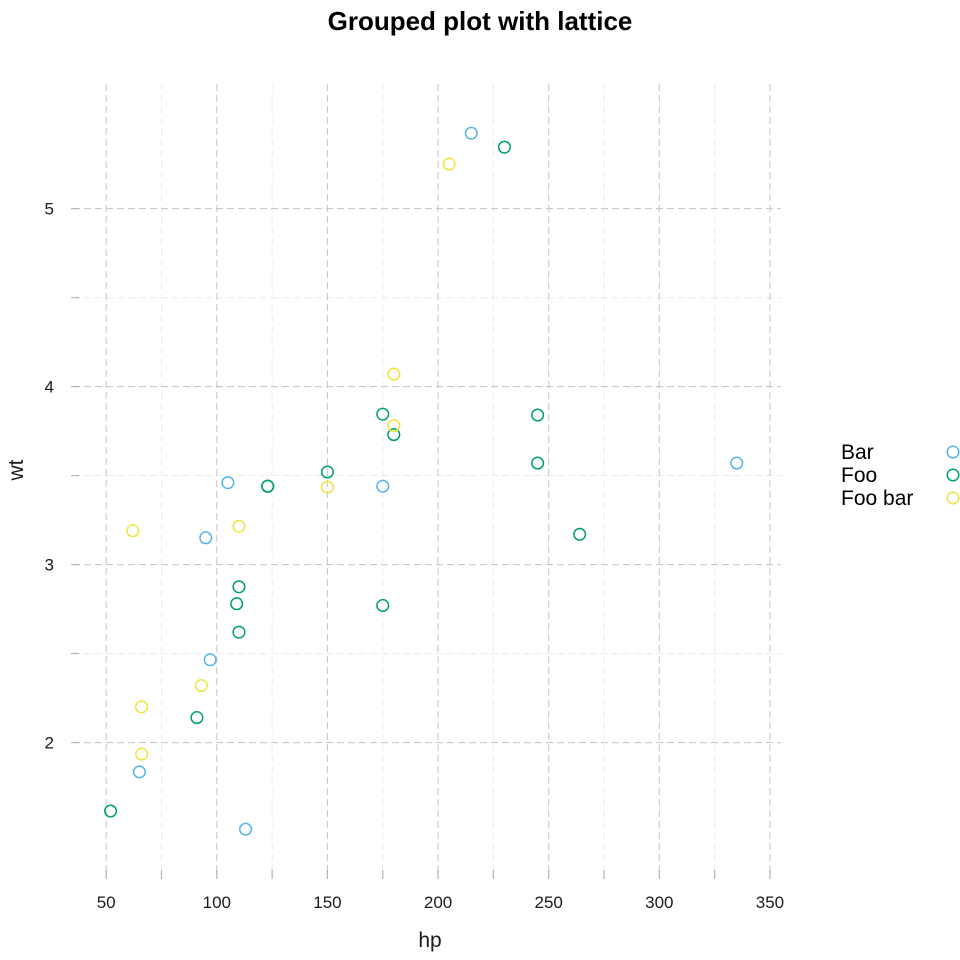 The width and height of the screenshot is (960, 960). Describe the element at coordinates (106, 902) in the screenshot. I see `x-tick-label: 50` at that location.